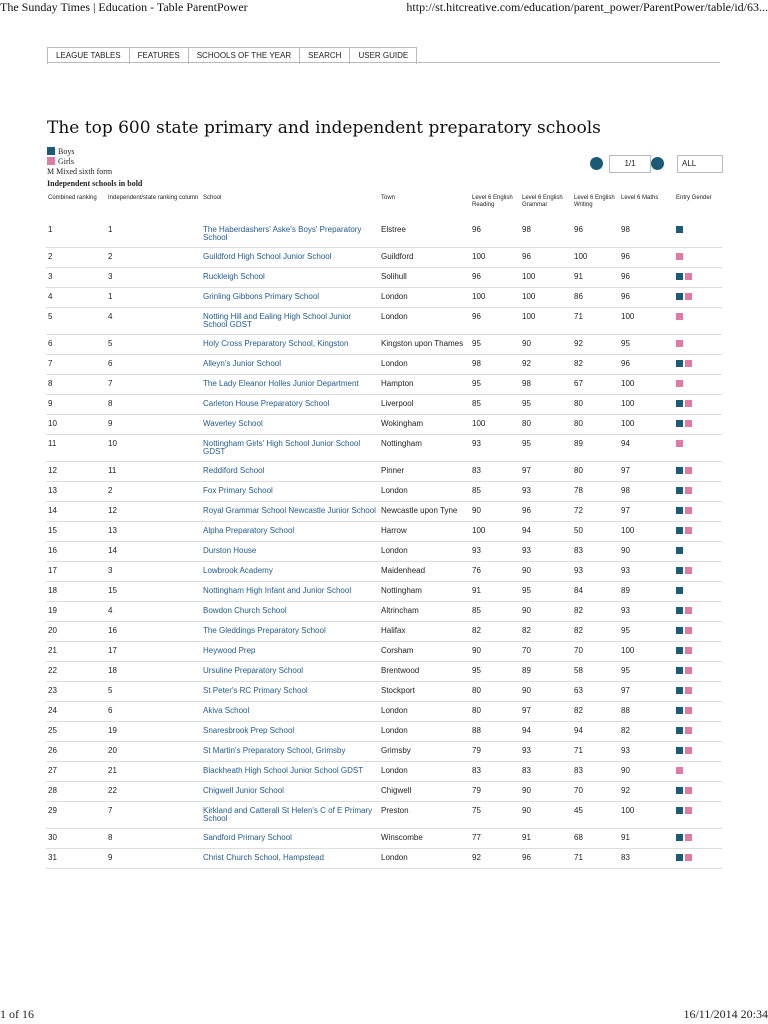 Image resolution: width=768 pixels, height=1024 pixels. I want to click on school: Ursuline Preparatory School, so click(290, 671).